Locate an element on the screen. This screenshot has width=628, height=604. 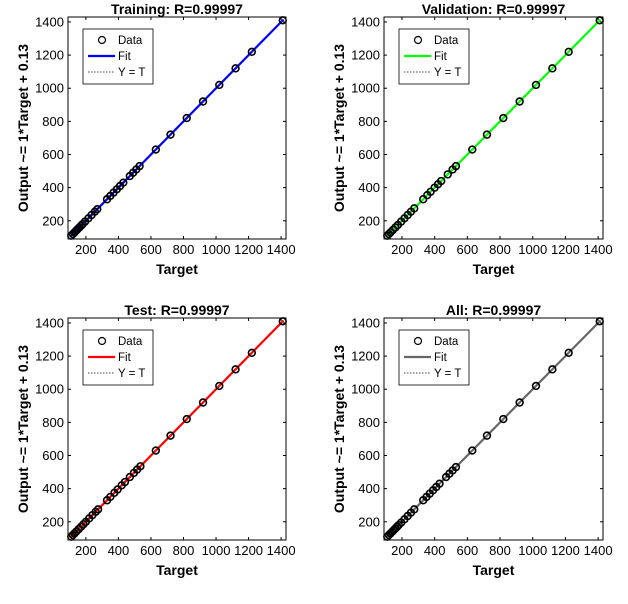
test-ytick-label: 1400 is located at coordinates (49, 322).